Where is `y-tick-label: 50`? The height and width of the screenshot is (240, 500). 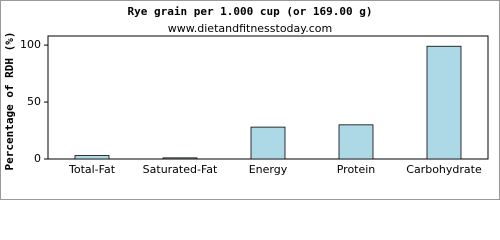
y-tick-label: 50 is located at coordinates (34, 101).